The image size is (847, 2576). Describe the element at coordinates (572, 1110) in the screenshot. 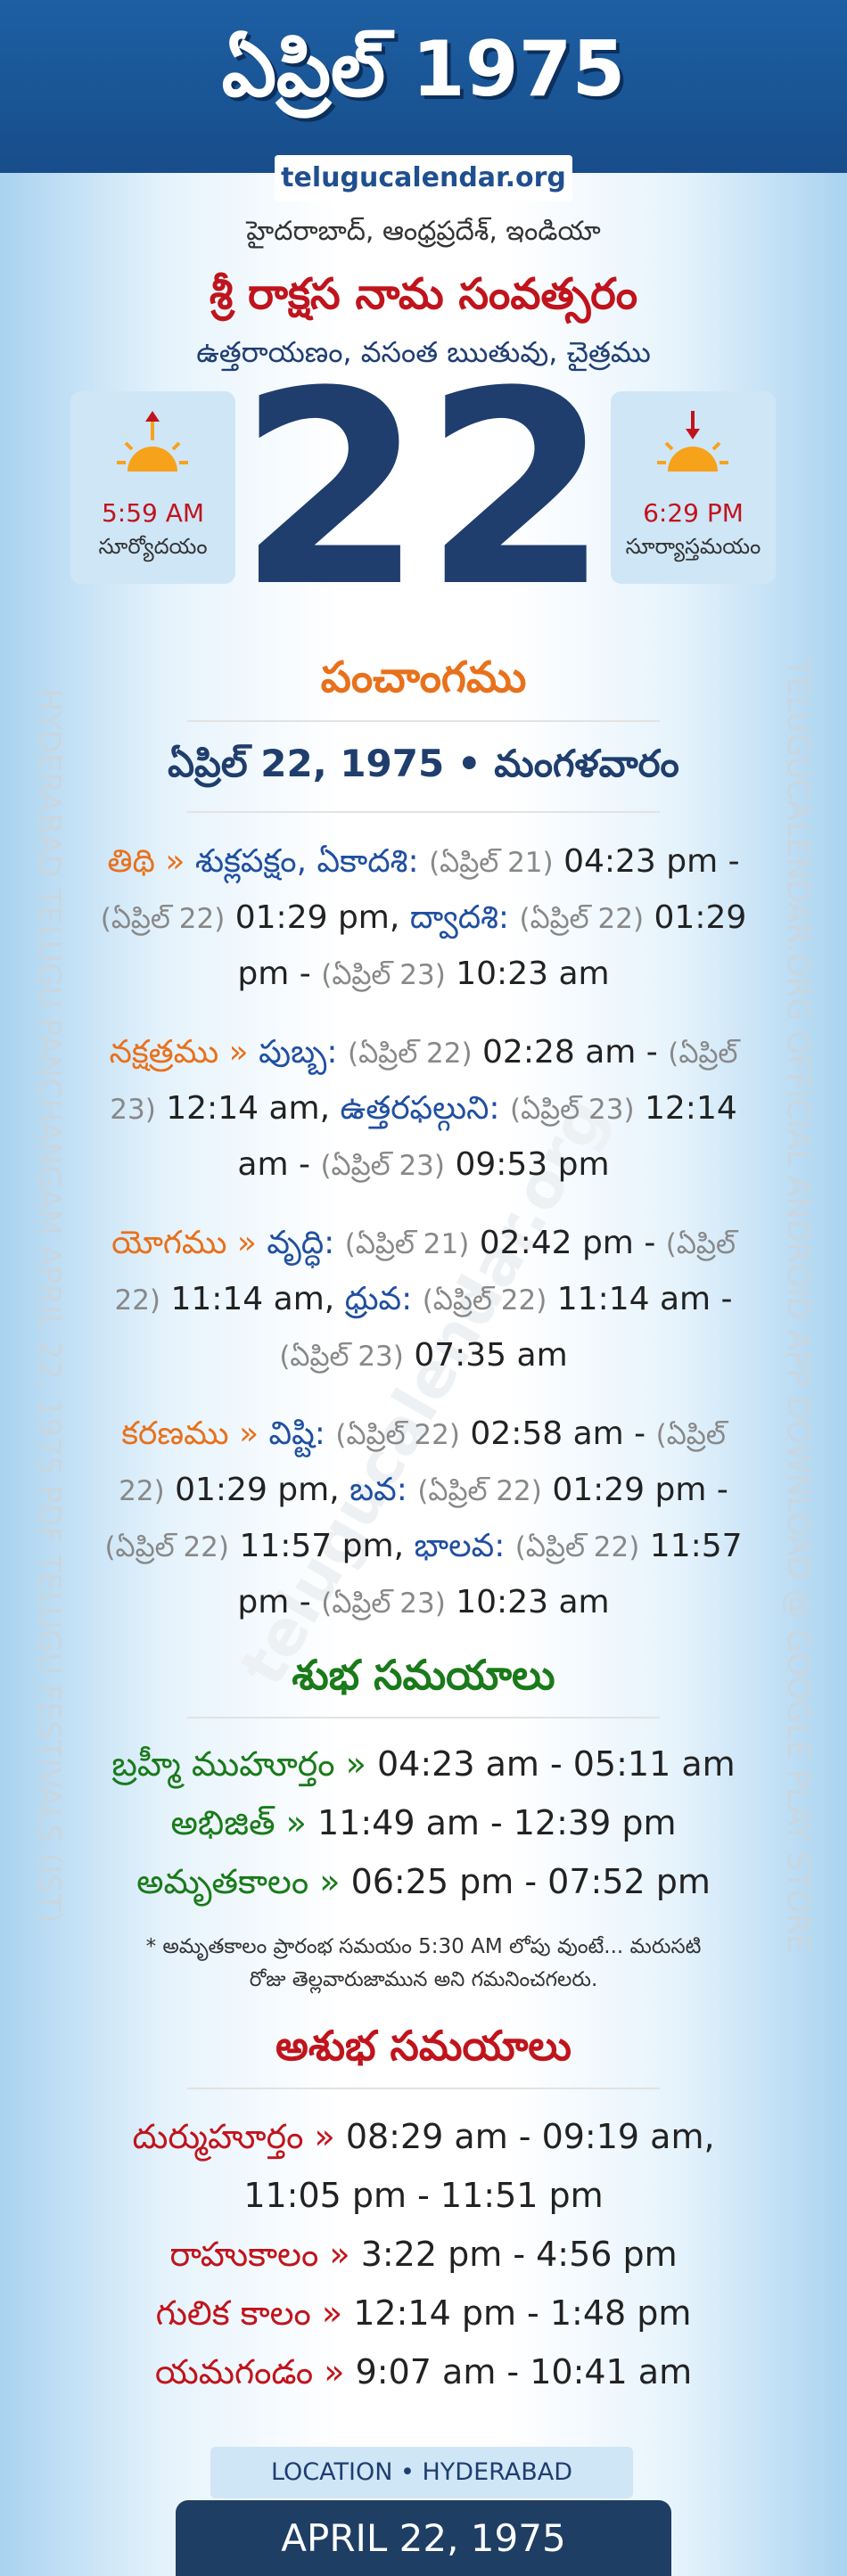

I see `start-date: (ఏప్రిల్ 23)` at that location.